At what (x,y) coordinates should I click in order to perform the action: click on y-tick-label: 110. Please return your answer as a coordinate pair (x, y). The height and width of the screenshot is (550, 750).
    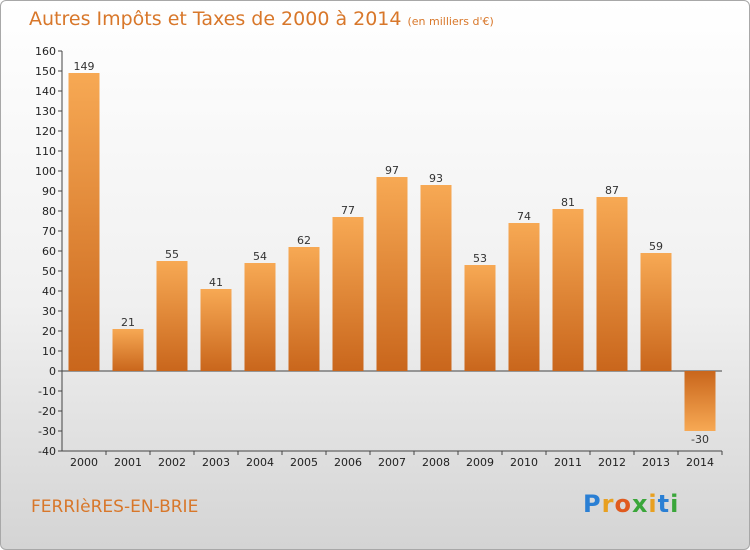
    Looking at the image, I should click on (45, 151).